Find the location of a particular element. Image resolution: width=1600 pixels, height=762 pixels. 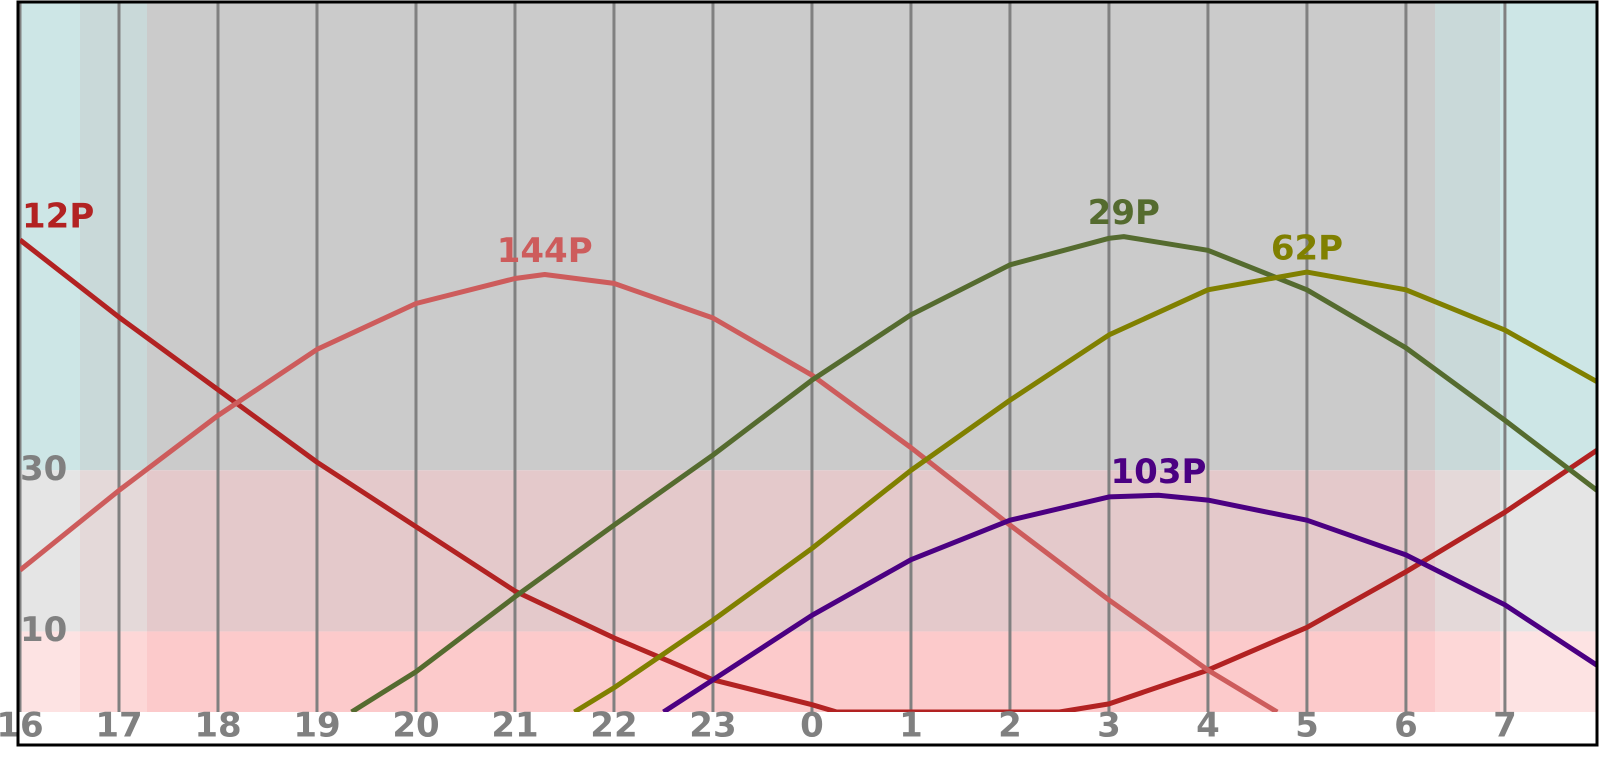

x-tick-label: 16 is located at coordinates (22, 726).